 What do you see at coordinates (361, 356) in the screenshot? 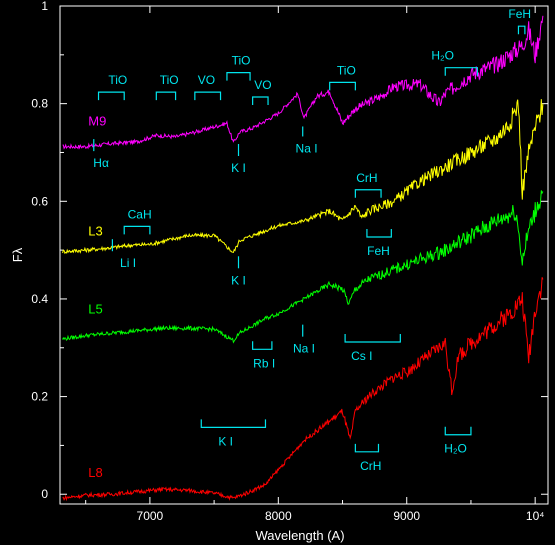
I see `feature-label: Cs I` at bounding box center [361, 356].